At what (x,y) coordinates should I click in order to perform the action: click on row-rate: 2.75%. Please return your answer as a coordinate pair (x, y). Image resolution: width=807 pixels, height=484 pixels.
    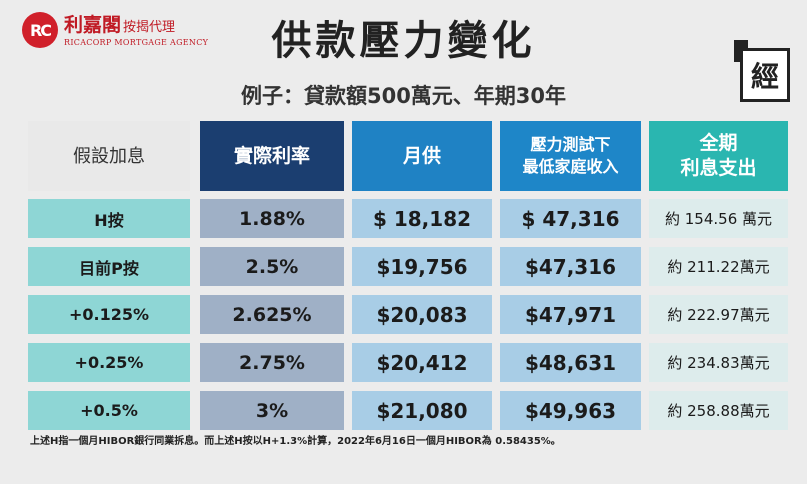
    Looking at the image, I should click on (272, 362).